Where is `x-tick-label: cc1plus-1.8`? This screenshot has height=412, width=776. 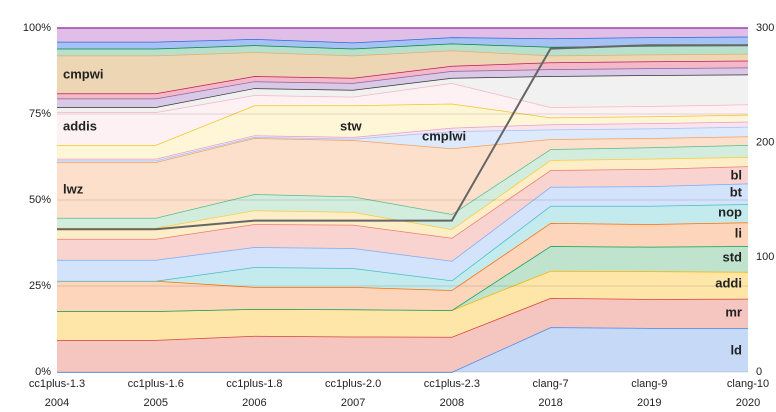 x-tick-label: cc1plus-1.8 is located at coordinates (254, 384).